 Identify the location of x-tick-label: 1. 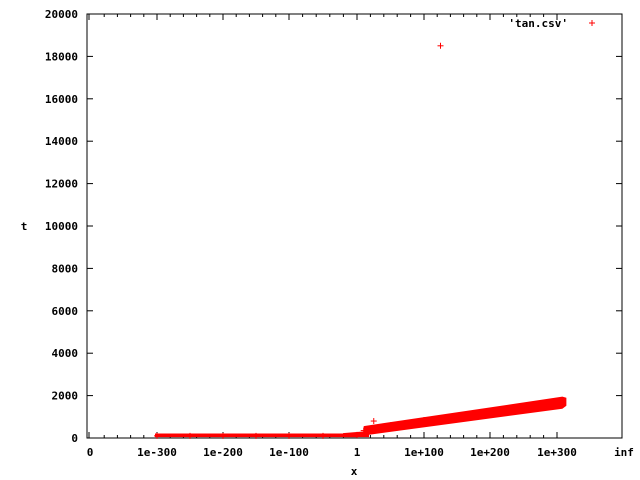
(357, 452).